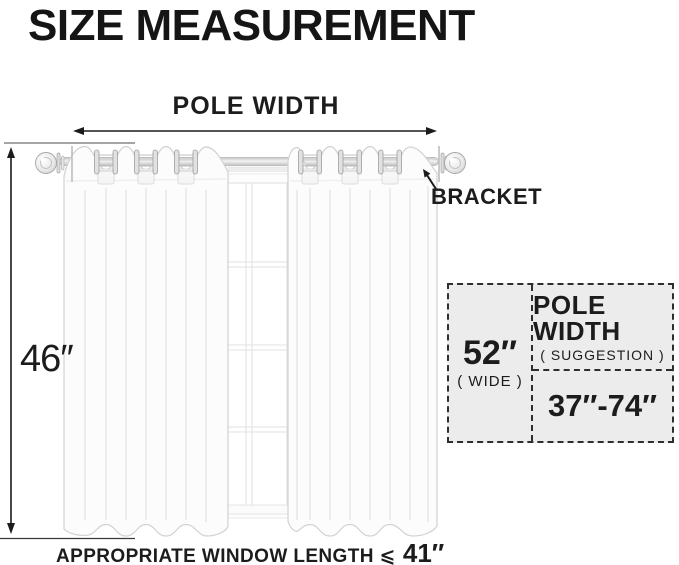 The width and height of the screenshot is (679, 565). I want to click on pole-width-title: POLE WIDTH, so click(577, 317).